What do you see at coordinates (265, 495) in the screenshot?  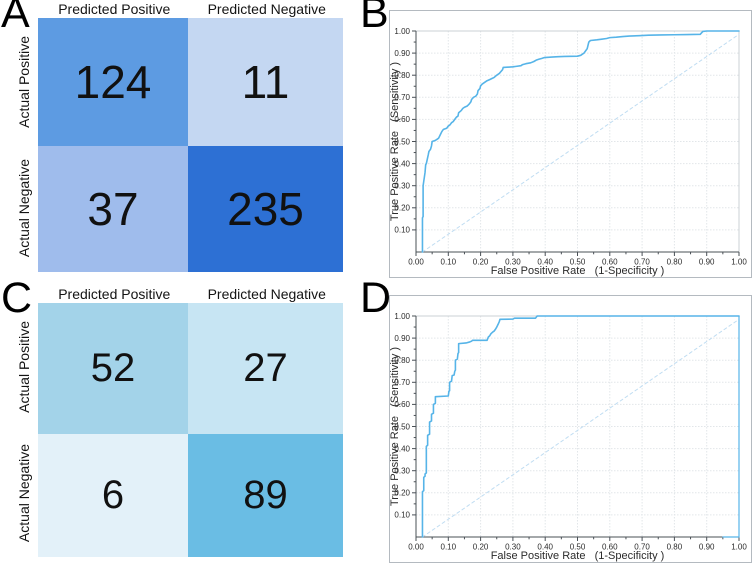 I see `cell-true-negative: 89` at bounding box center [265, 495].